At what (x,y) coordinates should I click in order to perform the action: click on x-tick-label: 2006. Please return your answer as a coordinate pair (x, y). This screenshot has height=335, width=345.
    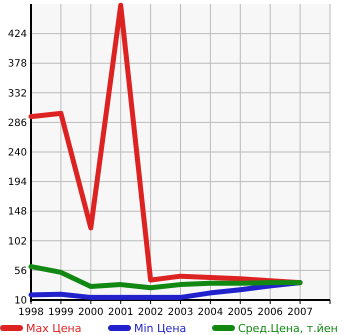
    Looking at the image, I should click on (270, 312).